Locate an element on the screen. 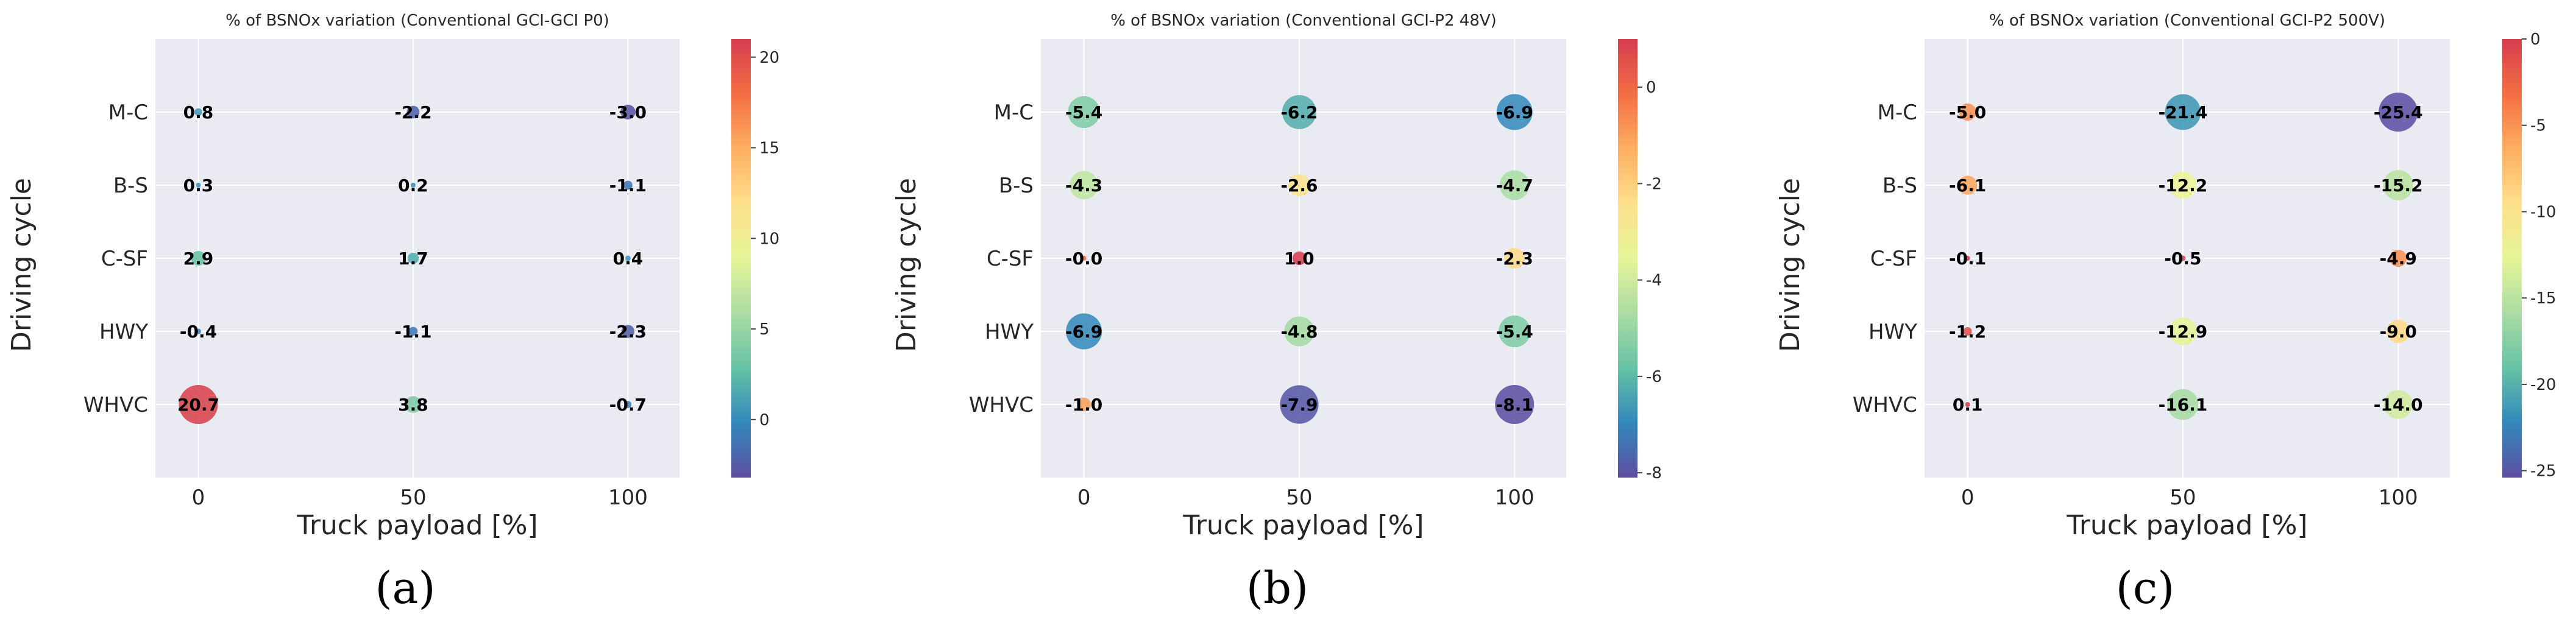 This screenshot has height=625, width=2576. figure-caption: (b) is located at coordinates (1277, 587).